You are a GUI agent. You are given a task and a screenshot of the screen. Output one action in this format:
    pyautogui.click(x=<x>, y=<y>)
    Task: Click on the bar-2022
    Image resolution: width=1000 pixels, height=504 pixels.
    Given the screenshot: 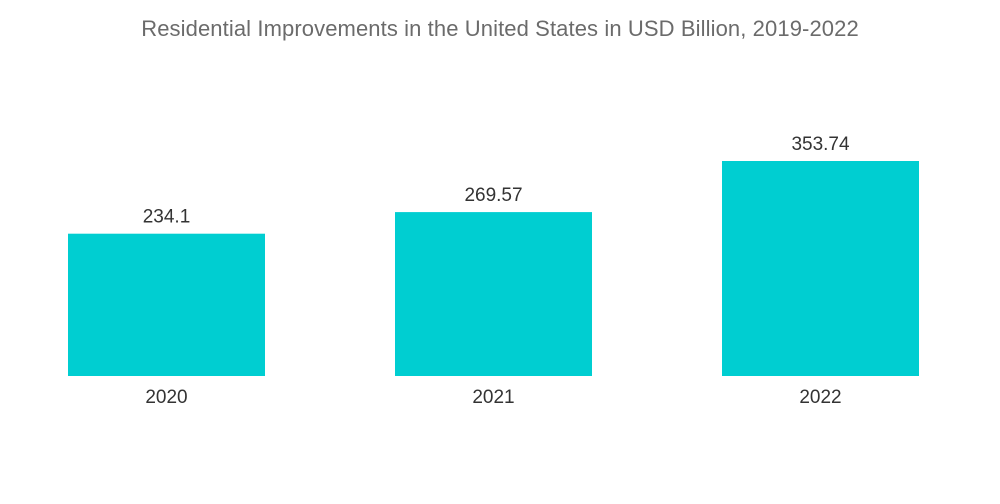 What is the action you would take?
    pyautogui.click(x=820, y=268)
    